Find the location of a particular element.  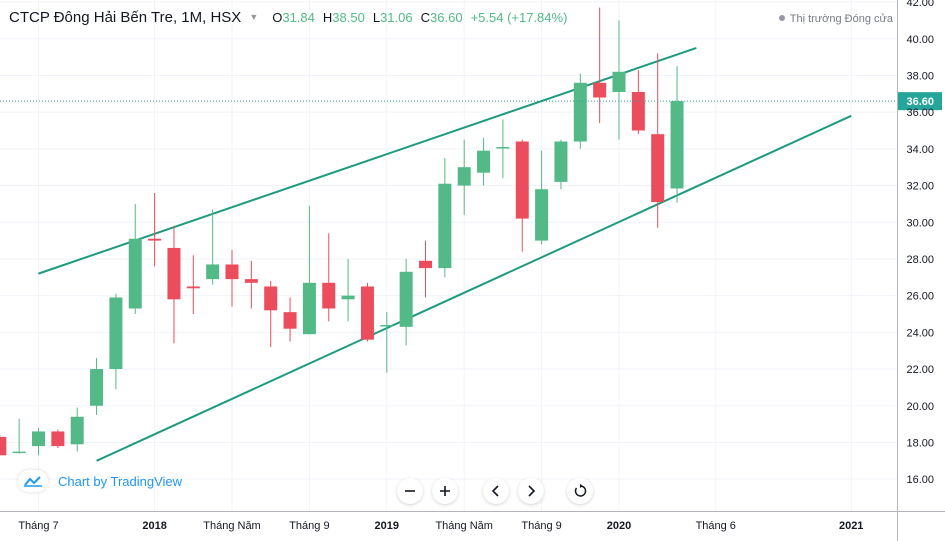

tradingview-cloud-icon is located at coordinates (33, 481).